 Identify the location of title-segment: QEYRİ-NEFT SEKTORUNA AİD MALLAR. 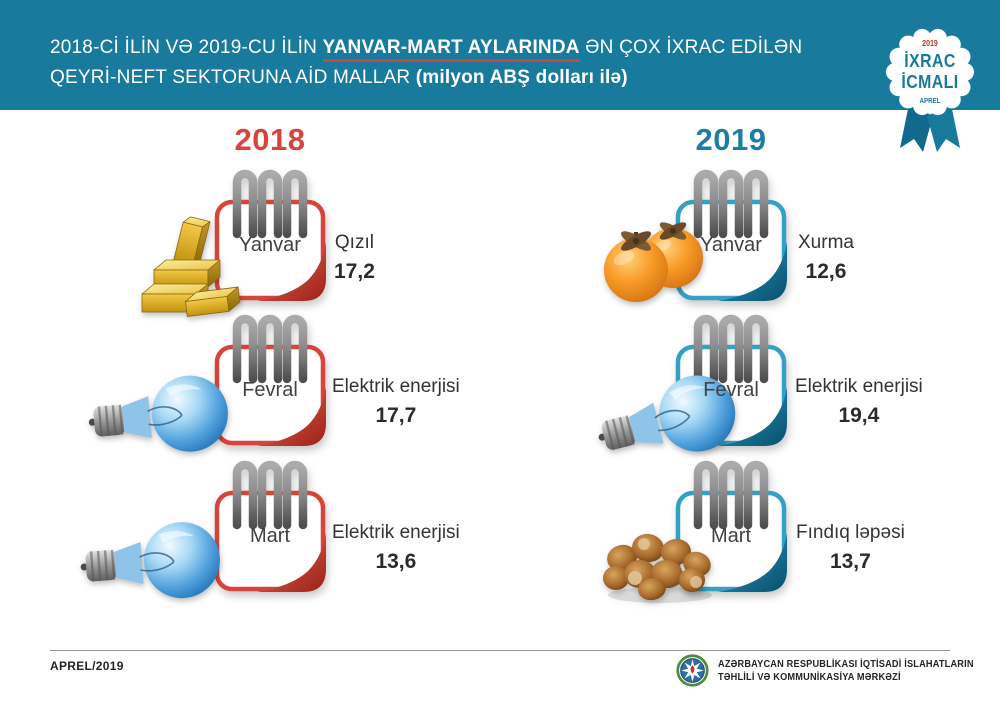
(233, 77).